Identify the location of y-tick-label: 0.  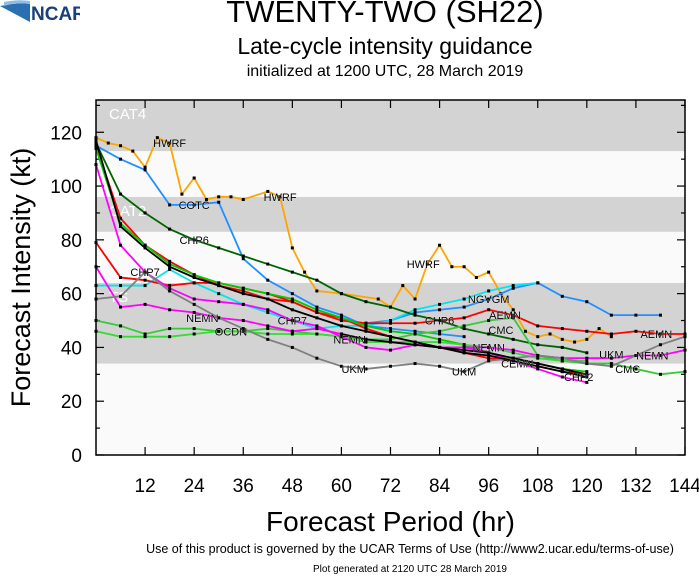
(76, 456).